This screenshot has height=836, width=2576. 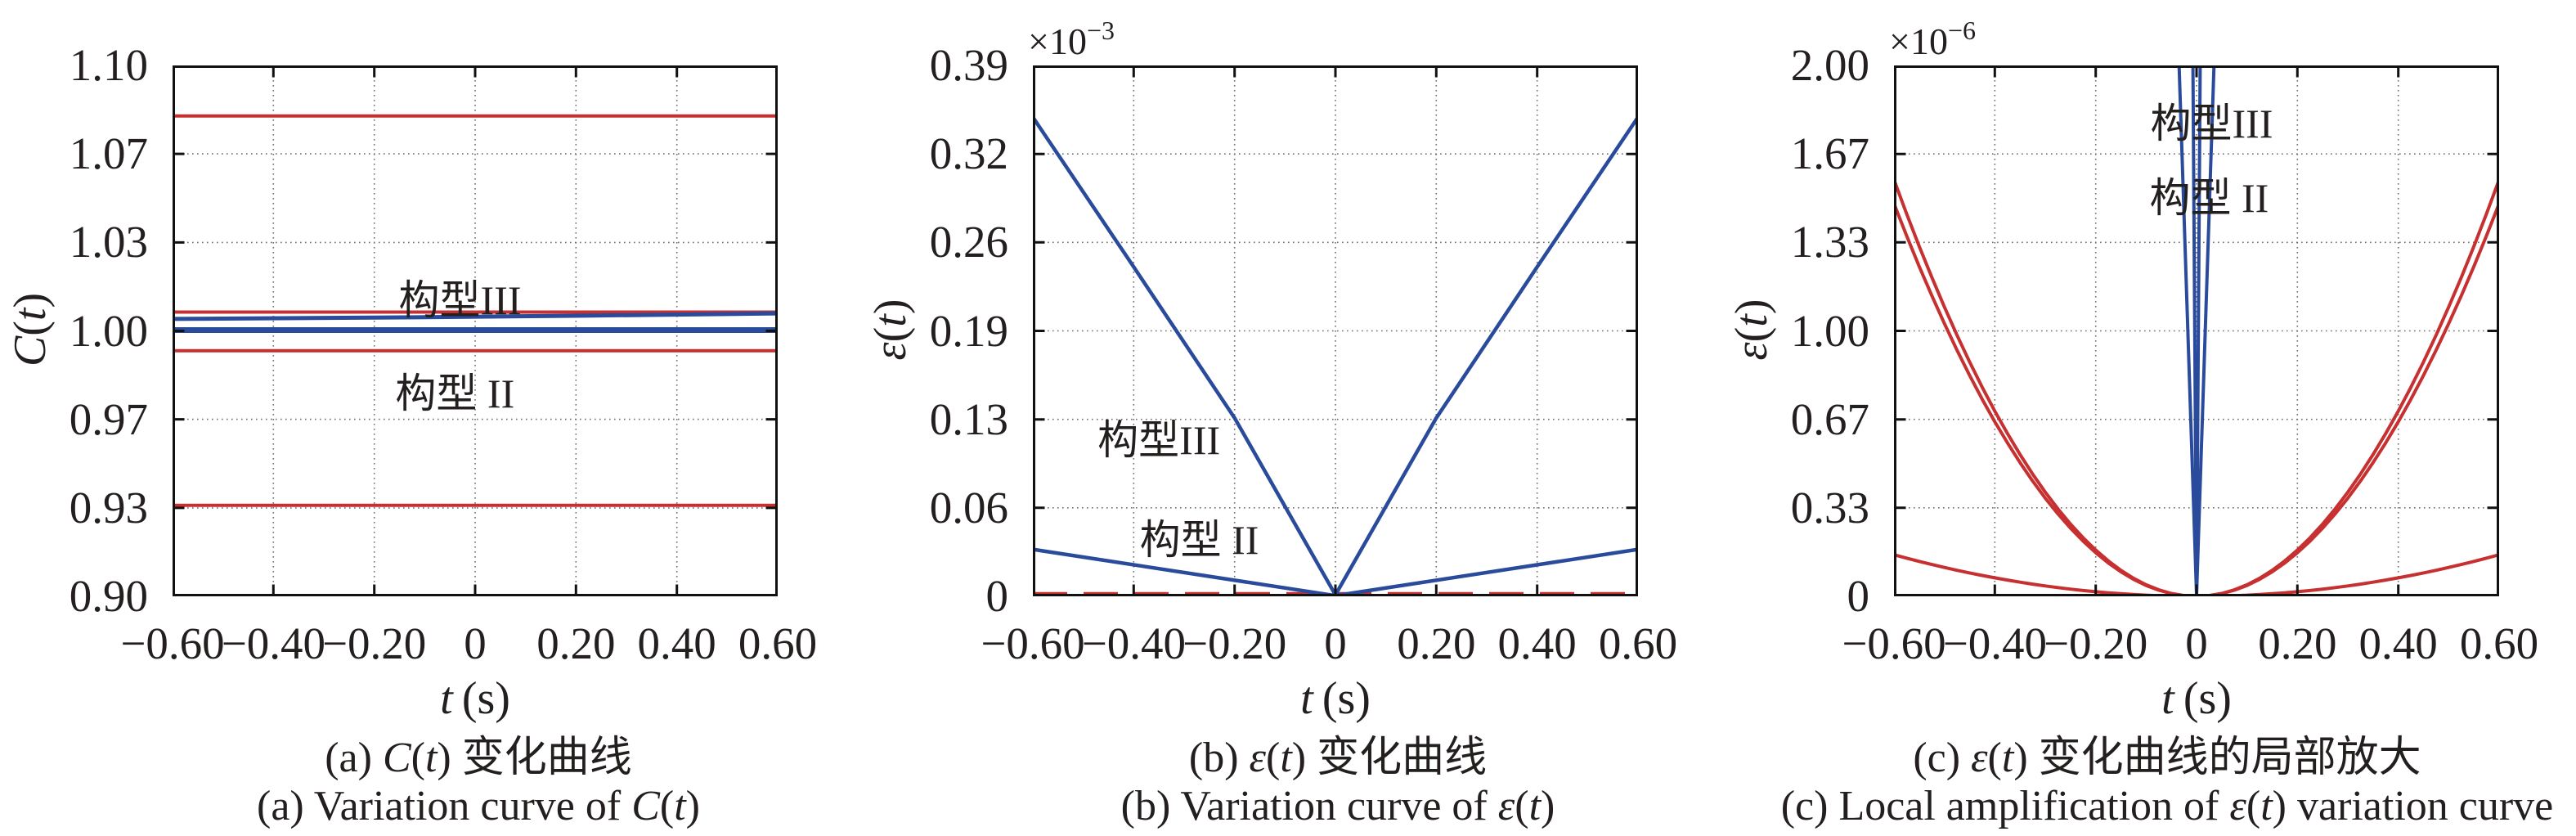 What do you see at coordinates (968, 507) in the screenshot?
I see `y-tick-label: 0.06` at bounding box center [968, 507].